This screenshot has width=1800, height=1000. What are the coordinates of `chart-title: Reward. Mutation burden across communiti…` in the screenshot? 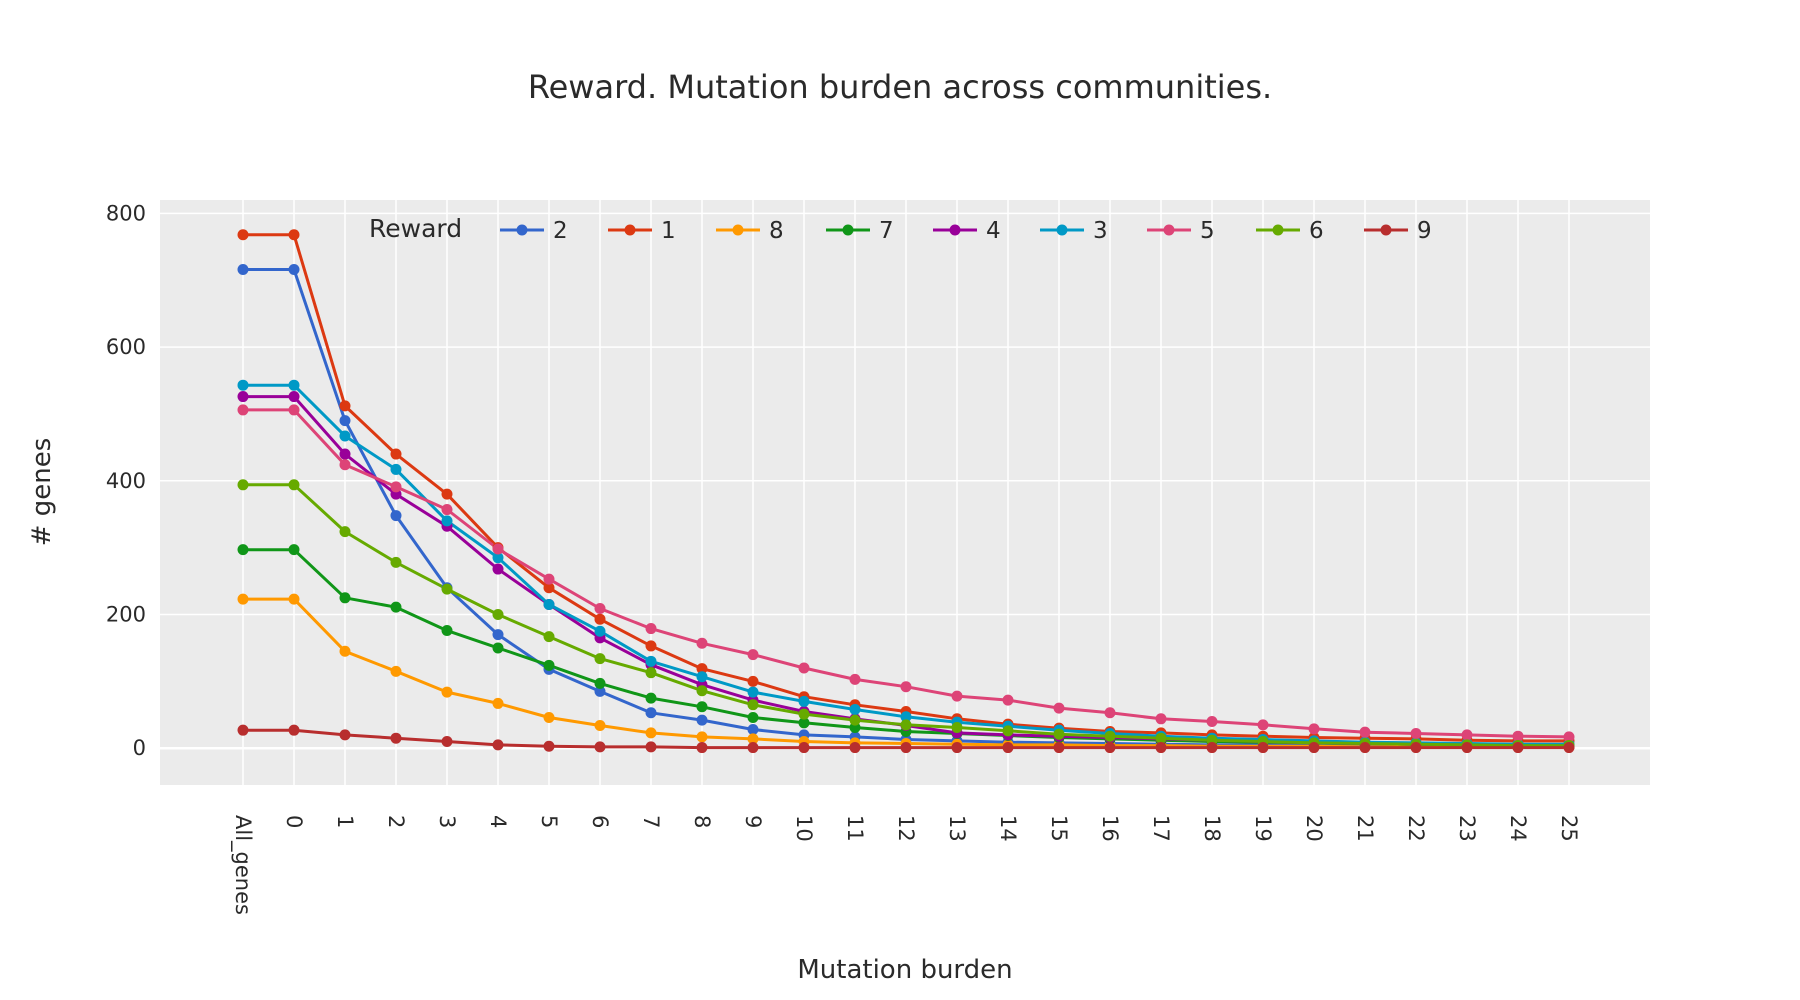 It's located at (900, 87).